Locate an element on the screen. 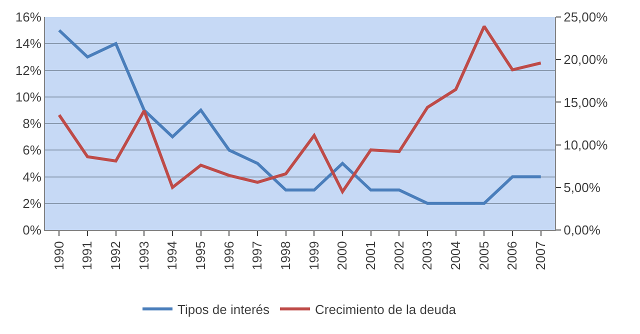  x-tick-label: 1990 is located at coordinates (58, 255).